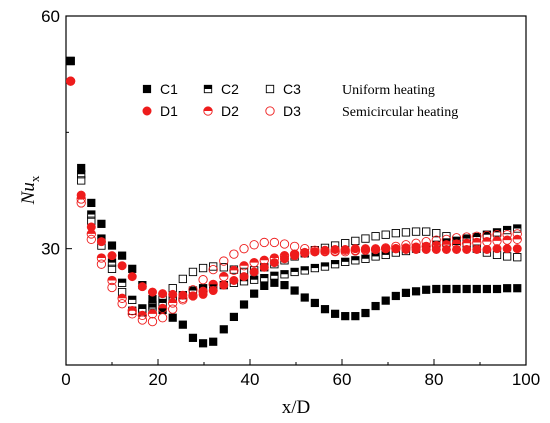  Describe the element at coordinates (400, 112) in the screenshot. I see `legend-group-label: Semicircular heating` at that location.